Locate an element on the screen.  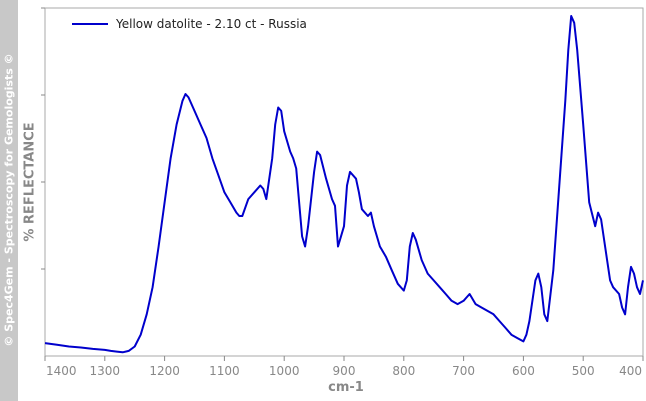
x-tick-label: 700 is located at coordinates (463, 371).